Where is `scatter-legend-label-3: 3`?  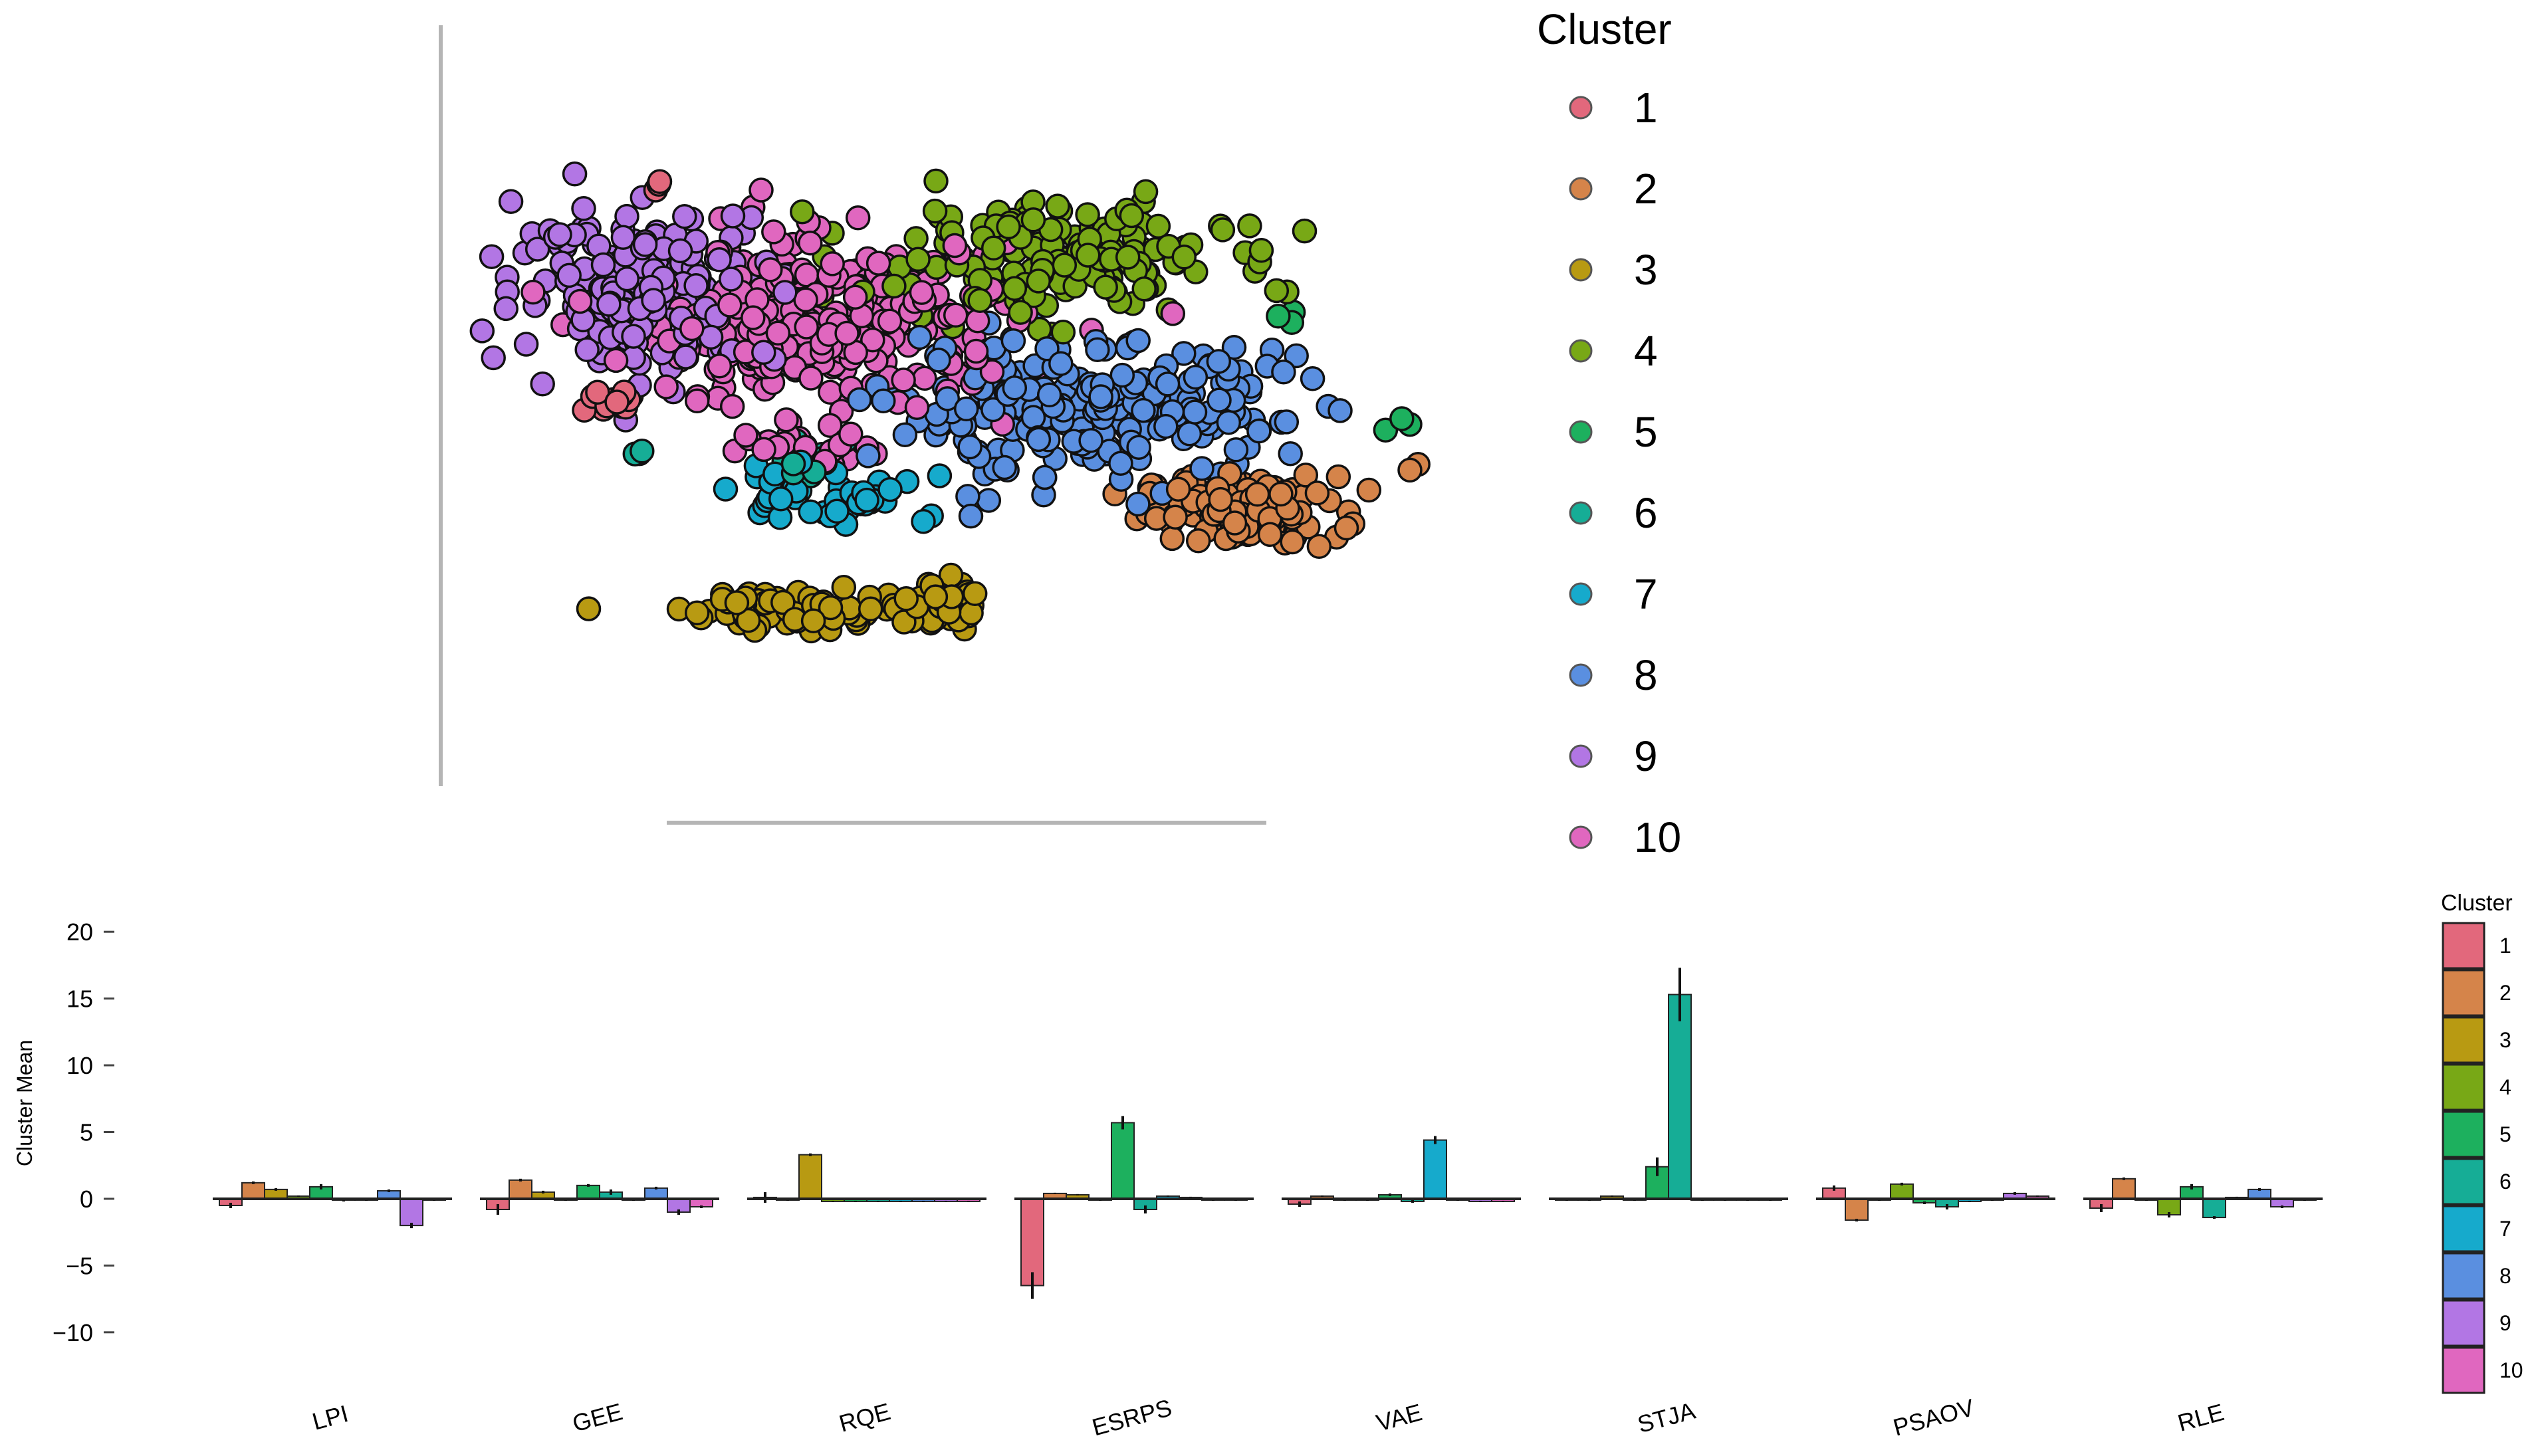 scatter-legend-label-3: 3 is located at coordinates (1646, 270).